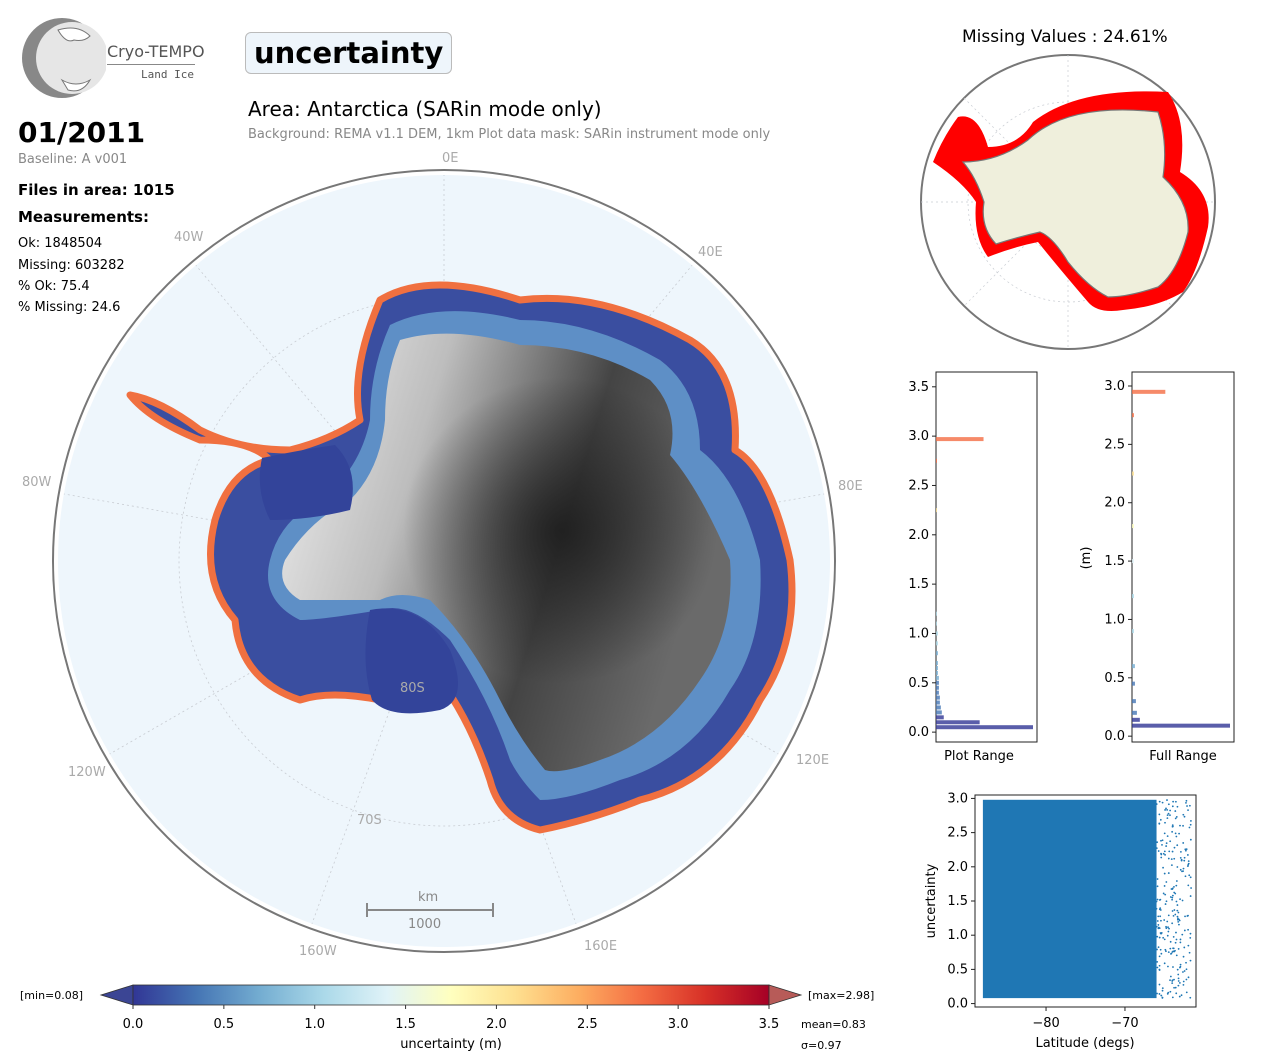 Image resolution: width=1272 pixels, height=1060 pixels. I want to click on colorbar-sigma-label: σ=0.97, so click(821, 1045).